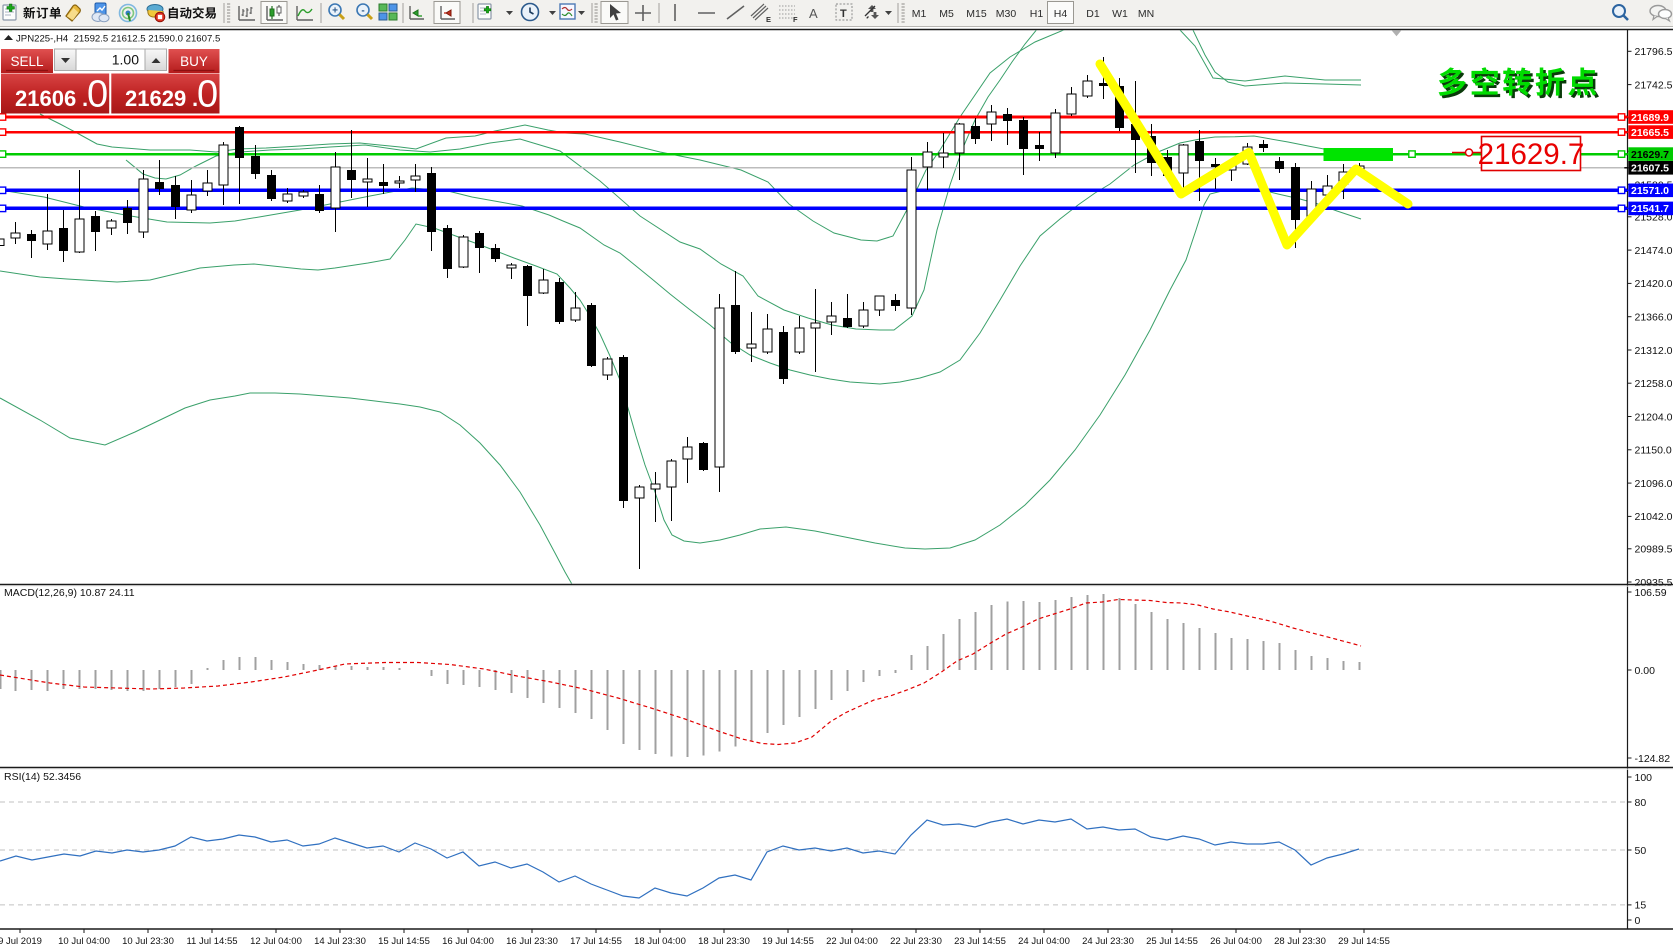 The height and width of the screenshot is (950, 1673). Describe the element at coordinates (194, 61) in the screenshot. I see `svg-text: BUY` at that location.